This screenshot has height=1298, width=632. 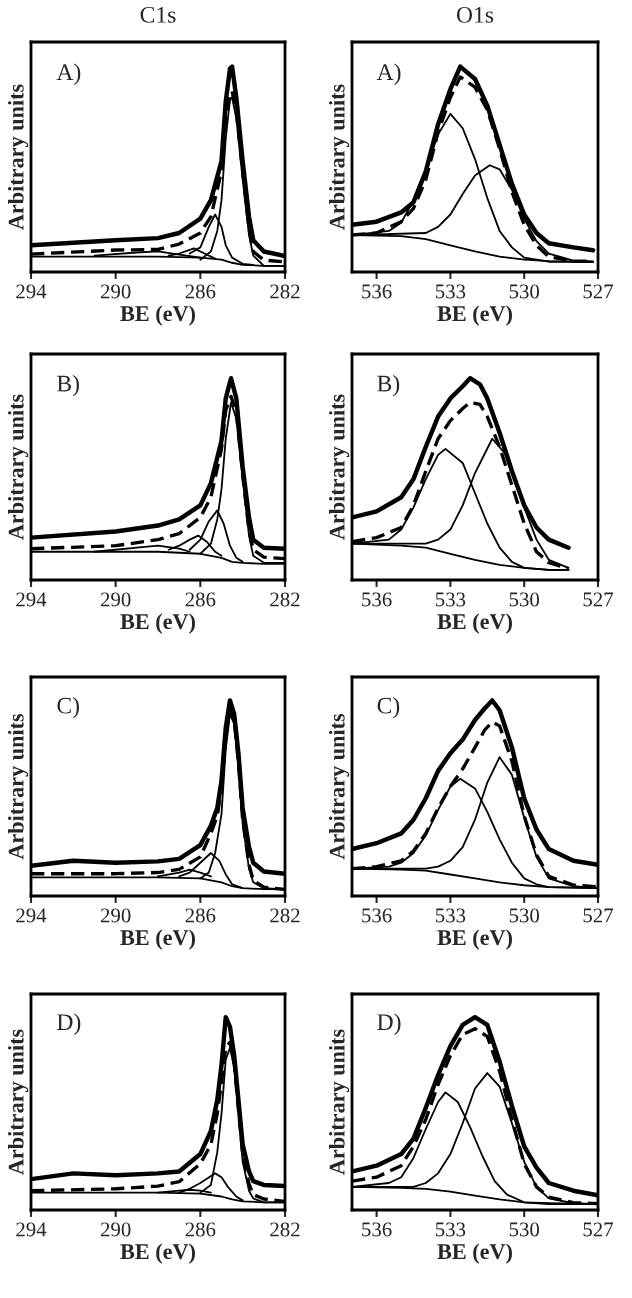 I want to click on chart-title: O1s, so click(x=475, y=14).